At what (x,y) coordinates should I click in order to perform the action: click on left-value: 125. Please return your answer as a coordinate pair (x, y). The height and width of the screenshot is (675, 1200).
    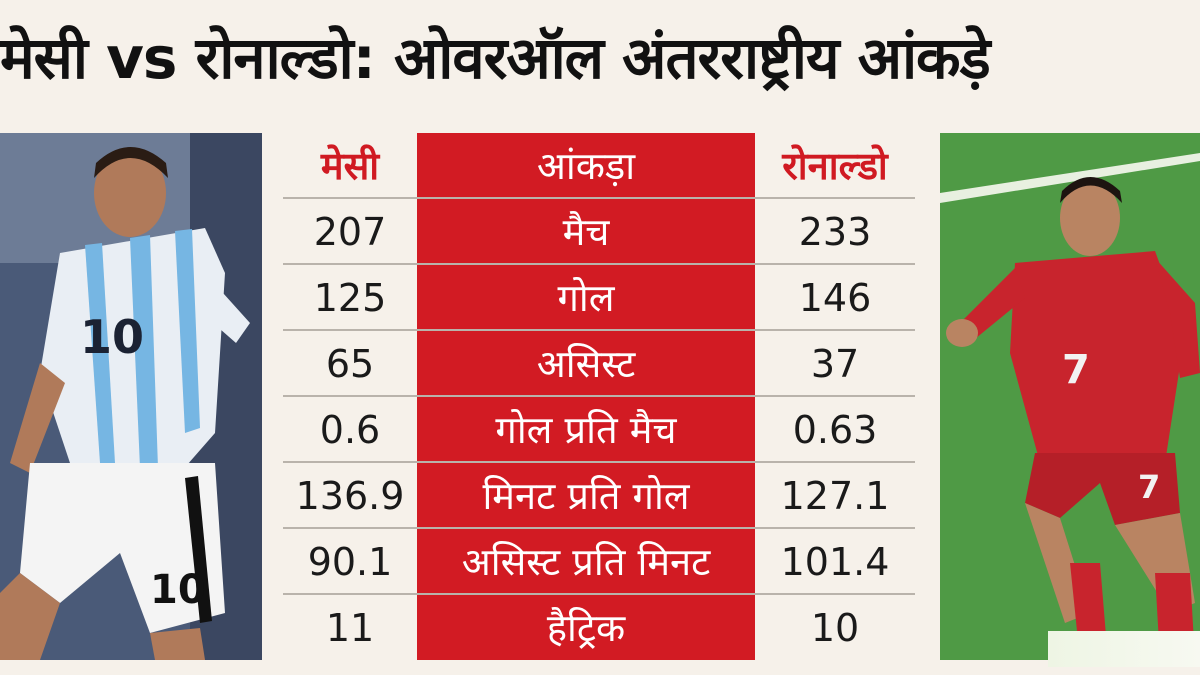
    Looking at the image, I should click on (350, 298).